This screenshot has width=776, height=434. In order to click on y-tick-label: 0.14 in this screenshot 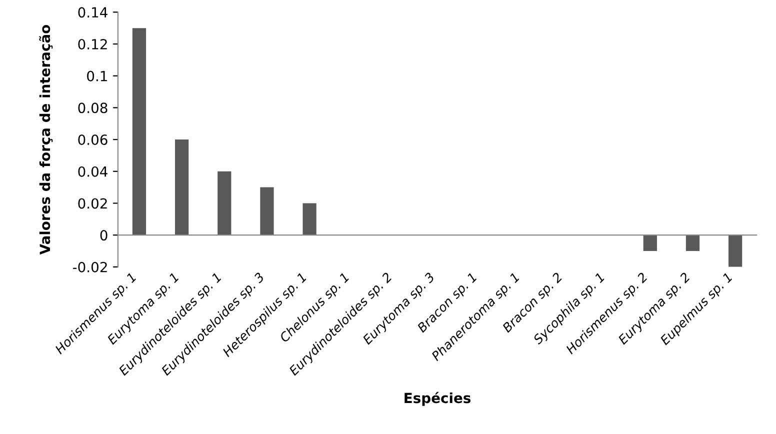, I will do `click(93, 12)`.